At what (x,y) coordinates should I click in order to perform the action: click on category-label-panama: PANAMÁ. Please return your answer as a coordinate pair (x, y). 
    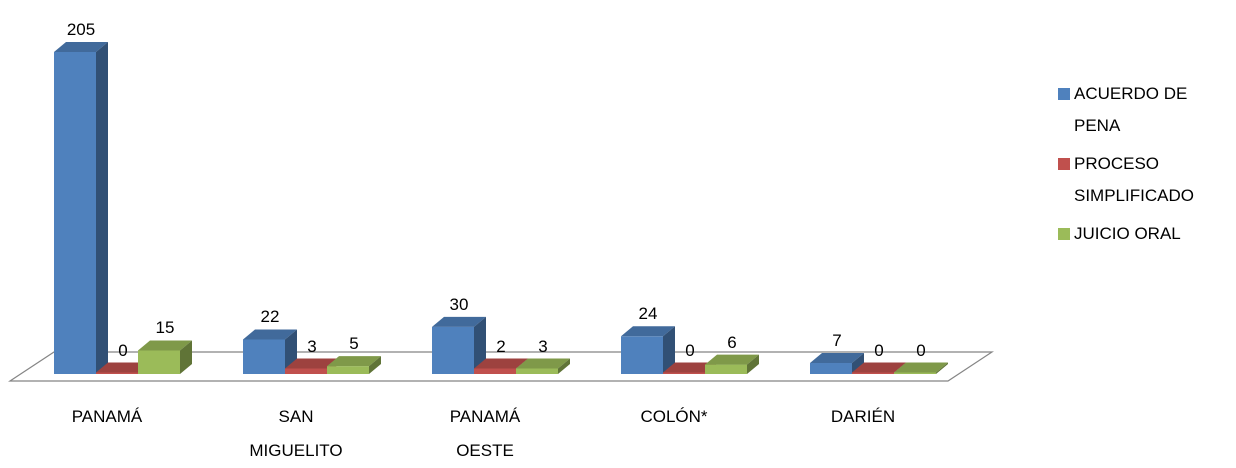
    Looking at the image, I should click on (107, 417).